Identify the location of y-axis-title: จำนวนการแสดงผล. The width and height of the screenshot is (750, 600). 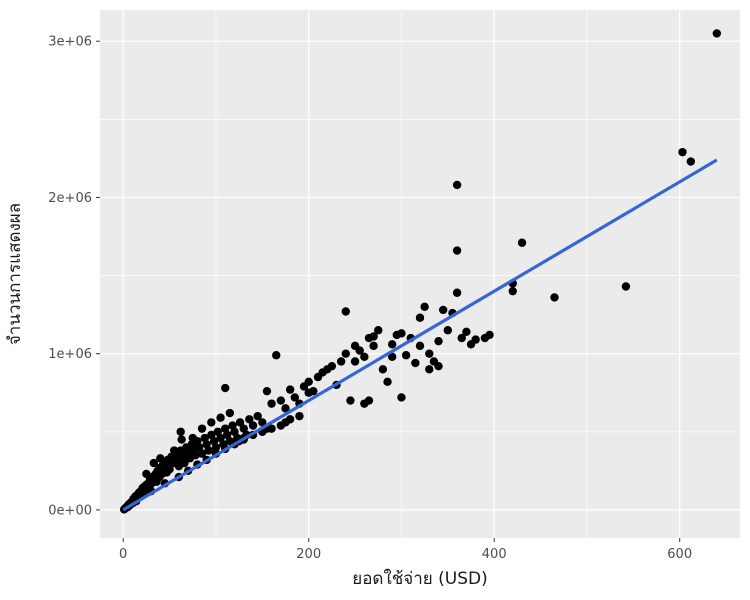
(15, 274).